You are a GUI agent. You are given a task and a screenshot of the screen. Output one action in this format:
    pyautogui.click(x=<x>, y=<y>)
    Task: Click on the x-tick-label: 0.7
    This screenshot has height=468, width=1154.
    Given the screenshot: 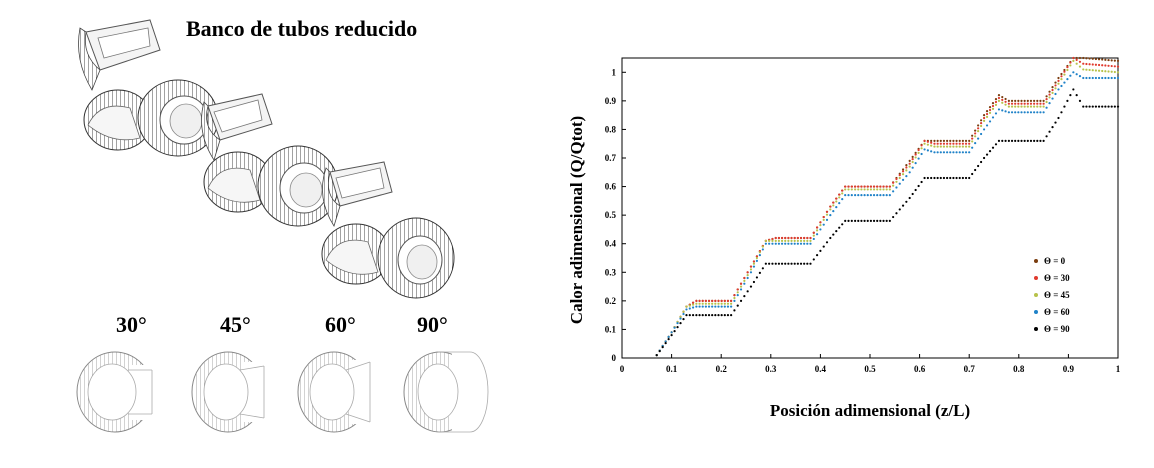 What is the action you would take?
    pyautogui.click(x=970, y=369)
    